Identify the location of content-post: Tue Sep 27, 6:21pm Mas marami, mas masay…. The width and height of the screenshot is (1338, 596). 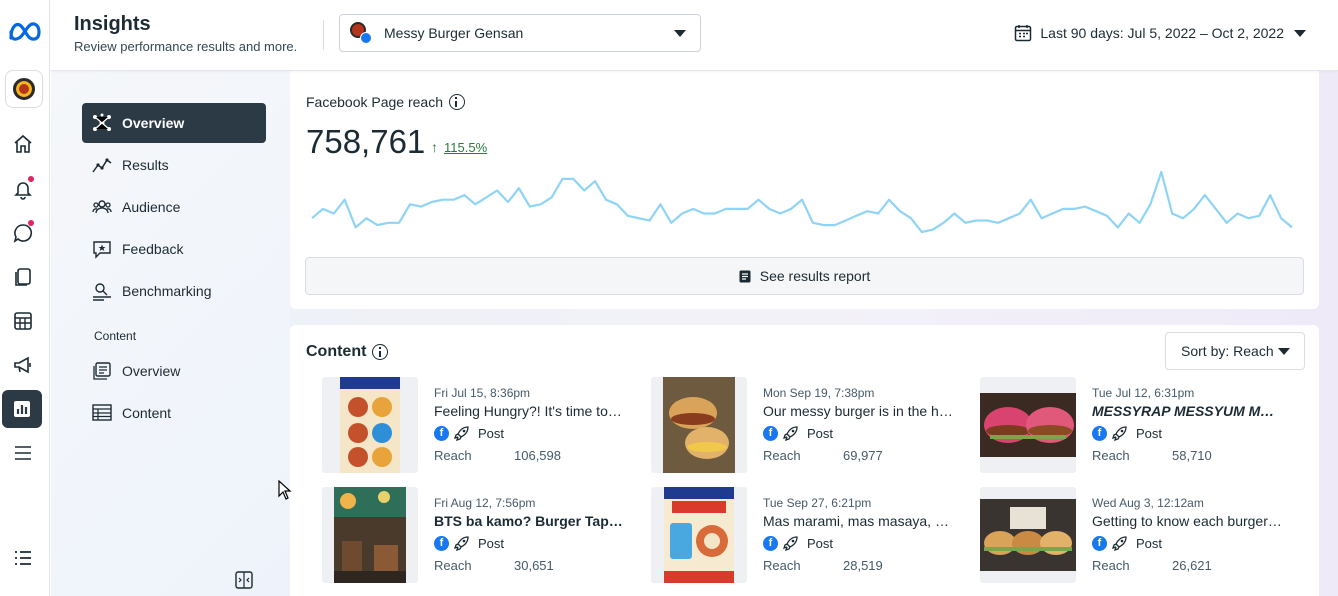
(811, 535).